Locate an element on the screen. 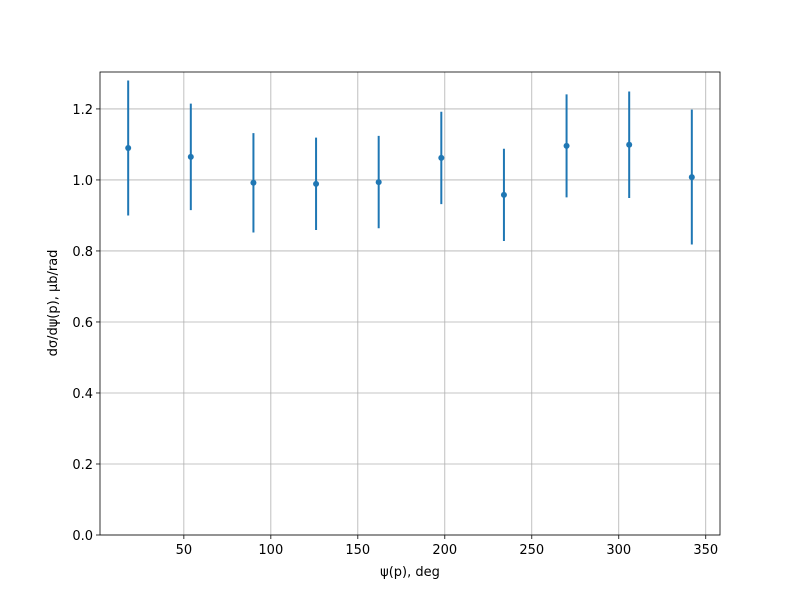 The height and width of the screenshot is (604, 800). x-tick-label: 250 is located at coordinates (531, 550).